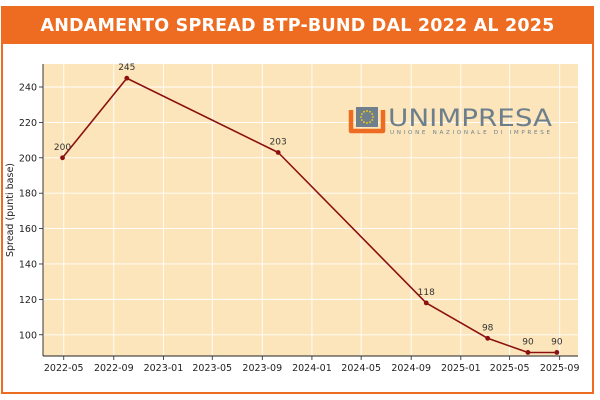 The height and width of the screenshot is (400, 600). I want to click on data-label: 200, so click(62, 148).